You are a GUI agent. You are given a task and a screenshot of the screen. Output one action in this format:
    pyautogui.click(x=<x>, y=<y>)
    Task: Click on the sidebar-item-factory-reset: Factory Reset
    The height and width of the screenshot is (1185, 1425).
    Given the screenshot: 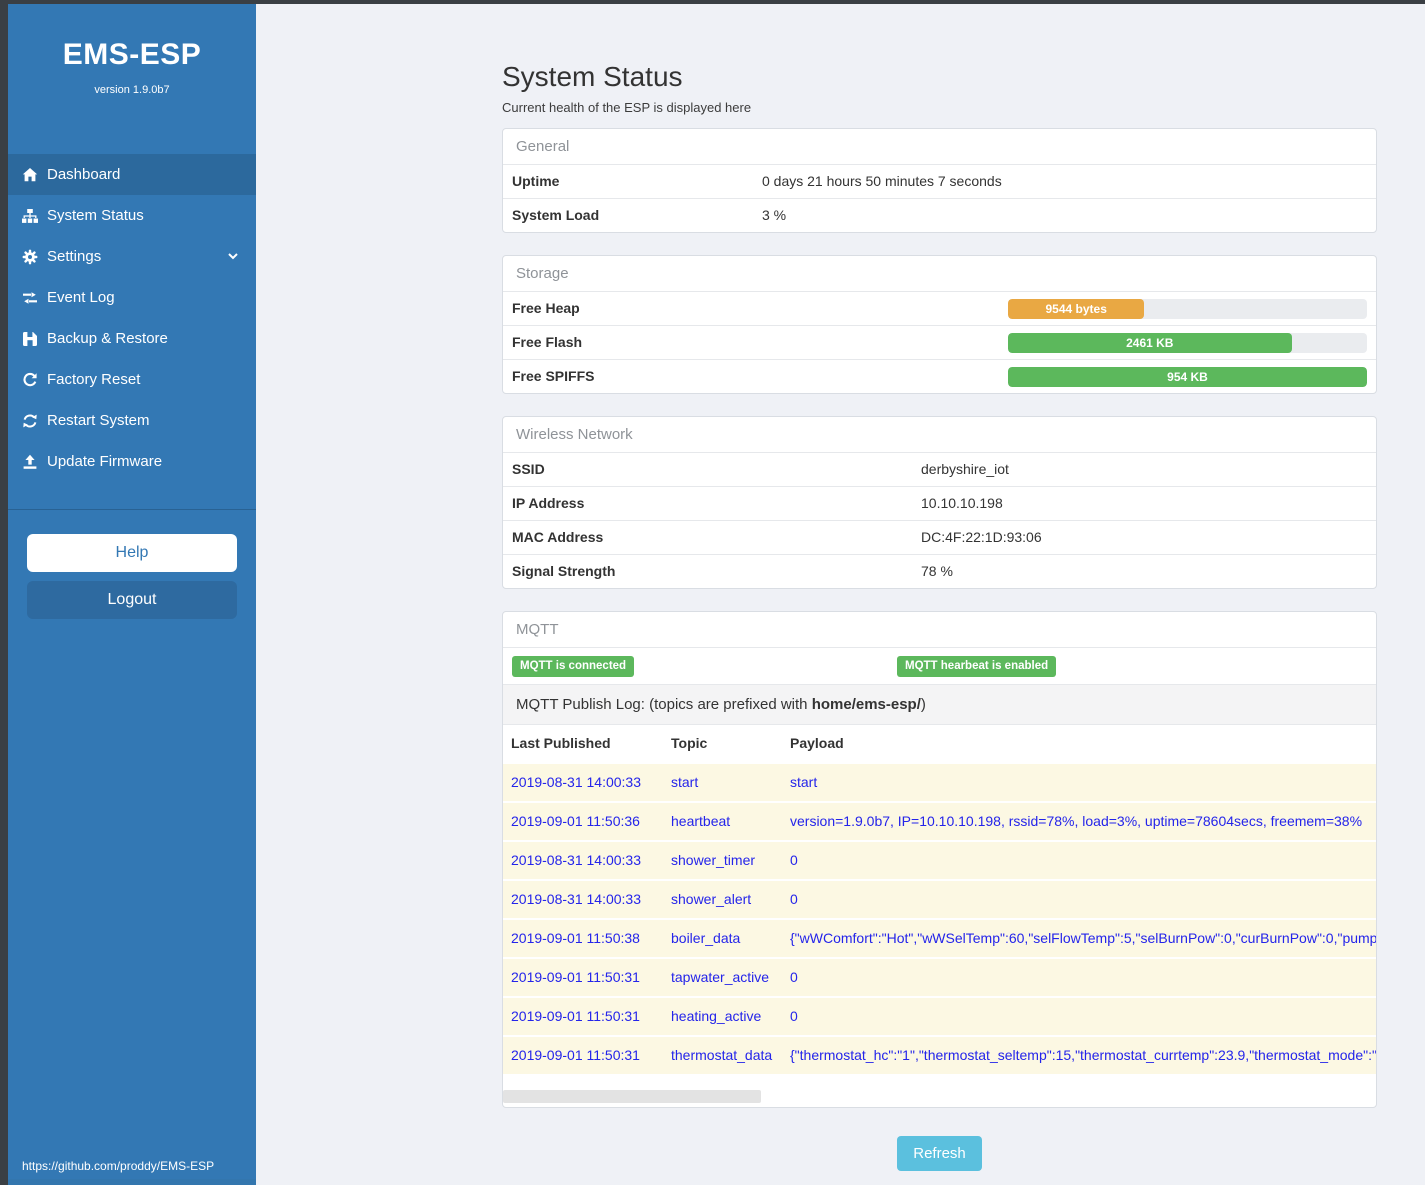 What is the action you would take?
    pyautogui.click(x=132, y=379)
    